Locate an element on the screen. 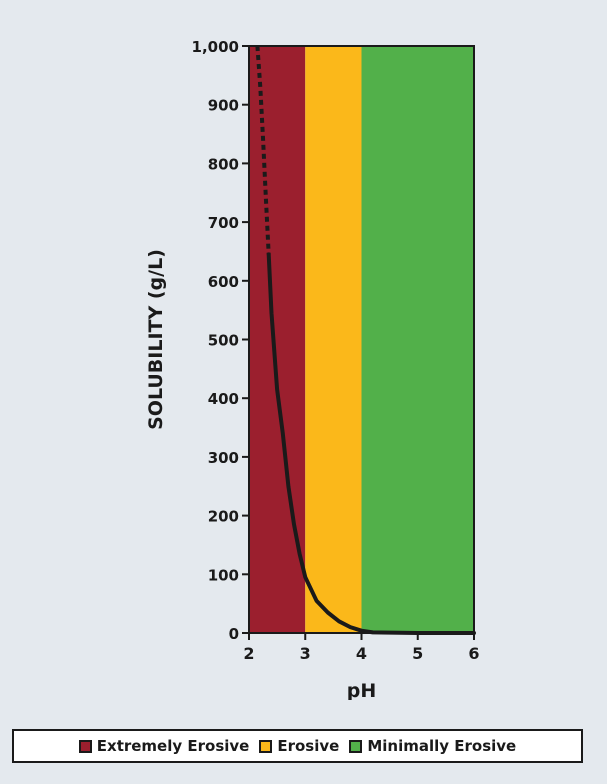 The width and height of the screenshot is (607, 784). x-tick-label: 2 is located at coordinates (248, 653).